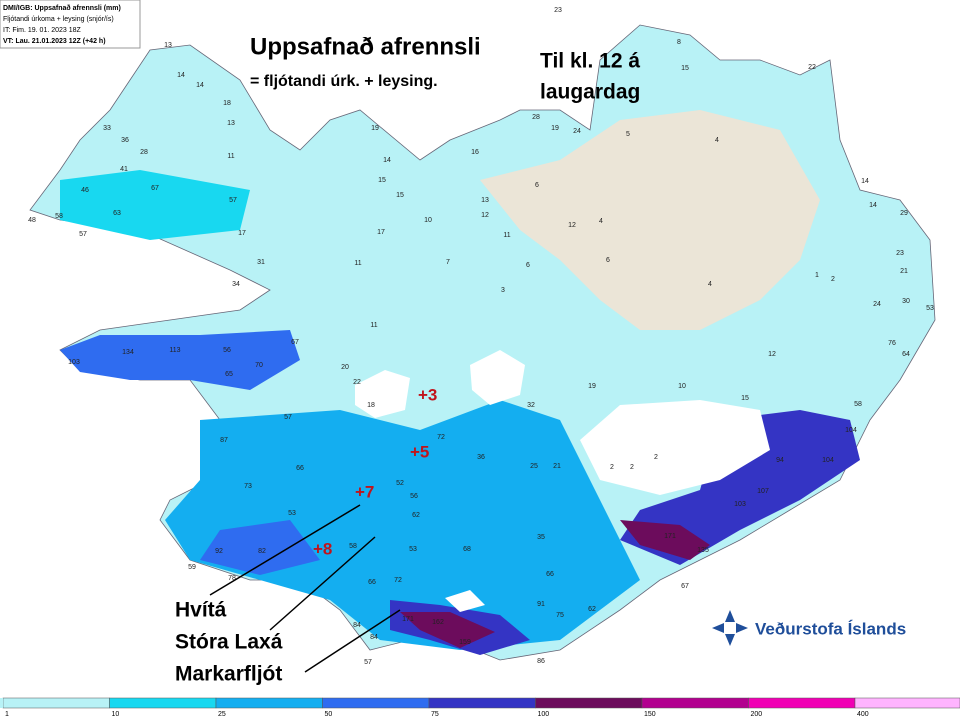 The width and height of the screenshot is (960, 725). Describe the element at coordinates (435, 714) in the screenshot. I see `legend-label: 75` at that location.